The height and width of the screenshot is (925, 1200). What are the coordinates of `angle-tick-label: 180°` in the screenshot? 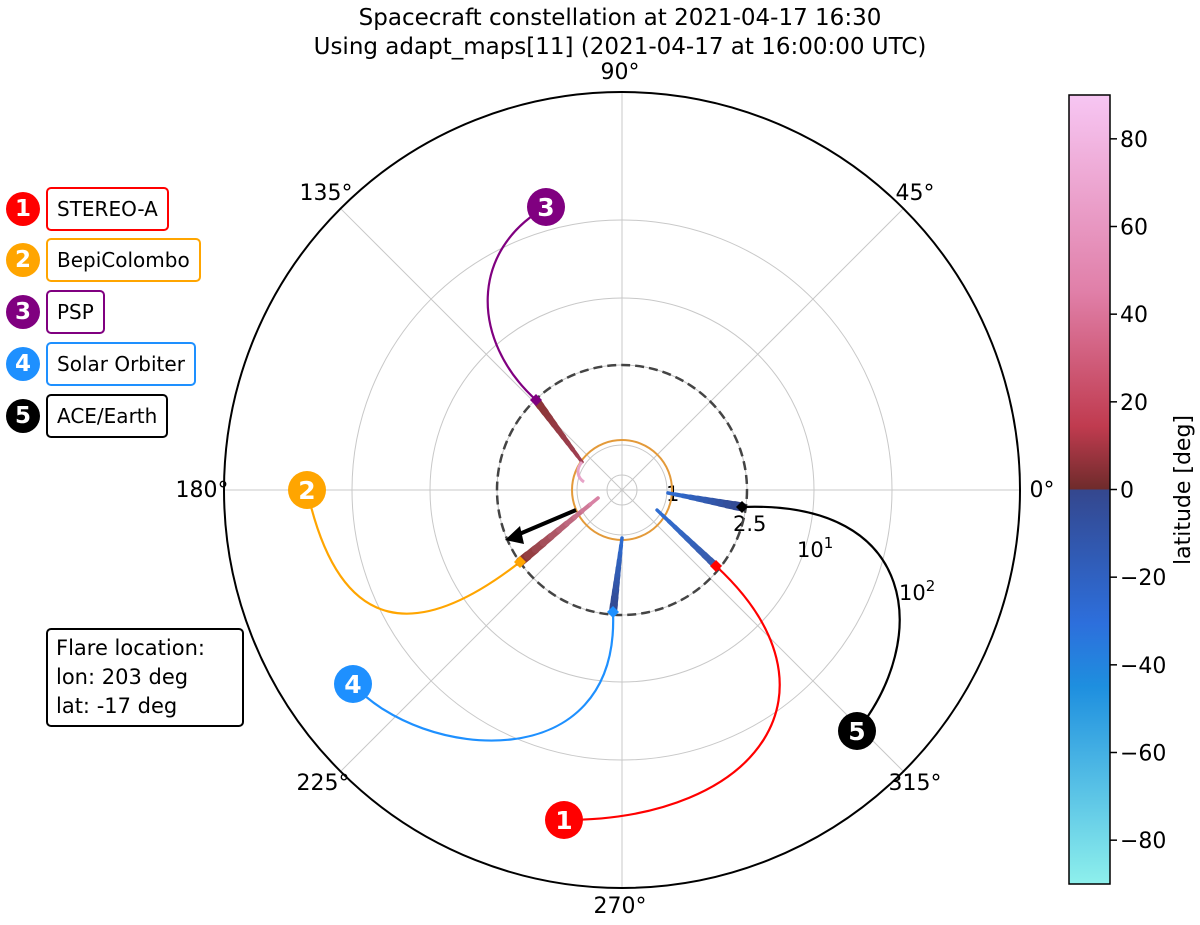 It's located at (202, 490).